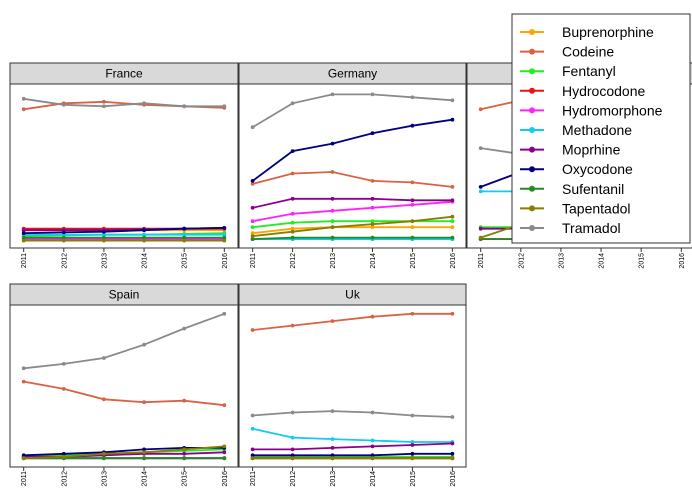  I want to click on point-germany-tapentadol-2016, so click(452, 216).